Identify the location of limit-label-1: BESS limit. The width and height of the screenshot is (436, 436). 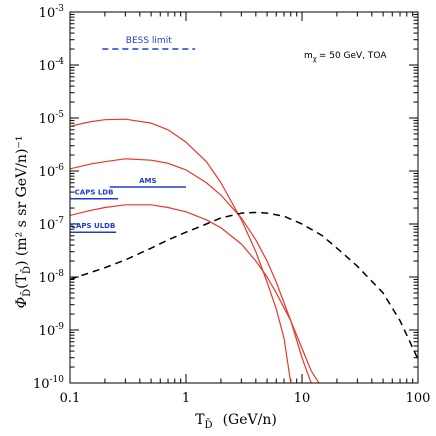
(149, 41).